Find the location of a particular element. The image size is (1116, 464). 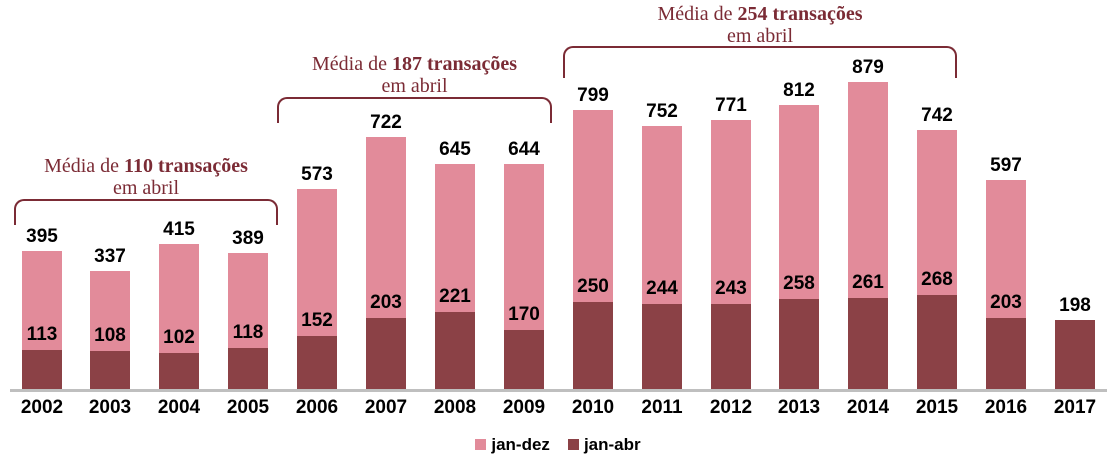

x-axis-label: 2006 is located at coordinates (317, 407).